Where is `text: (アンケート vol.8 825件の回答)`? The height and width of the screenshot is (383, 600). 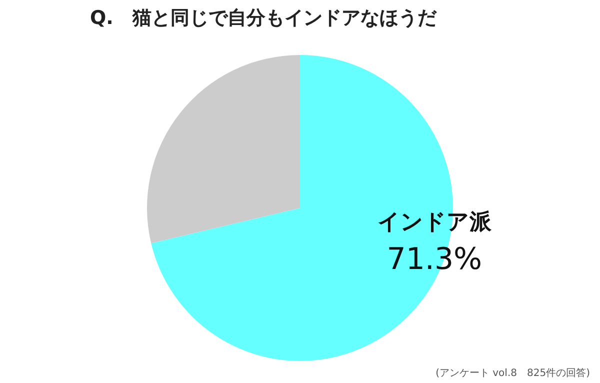 text: (アンケート vol.8 825件の回答) is located at coordinates (513, 373).